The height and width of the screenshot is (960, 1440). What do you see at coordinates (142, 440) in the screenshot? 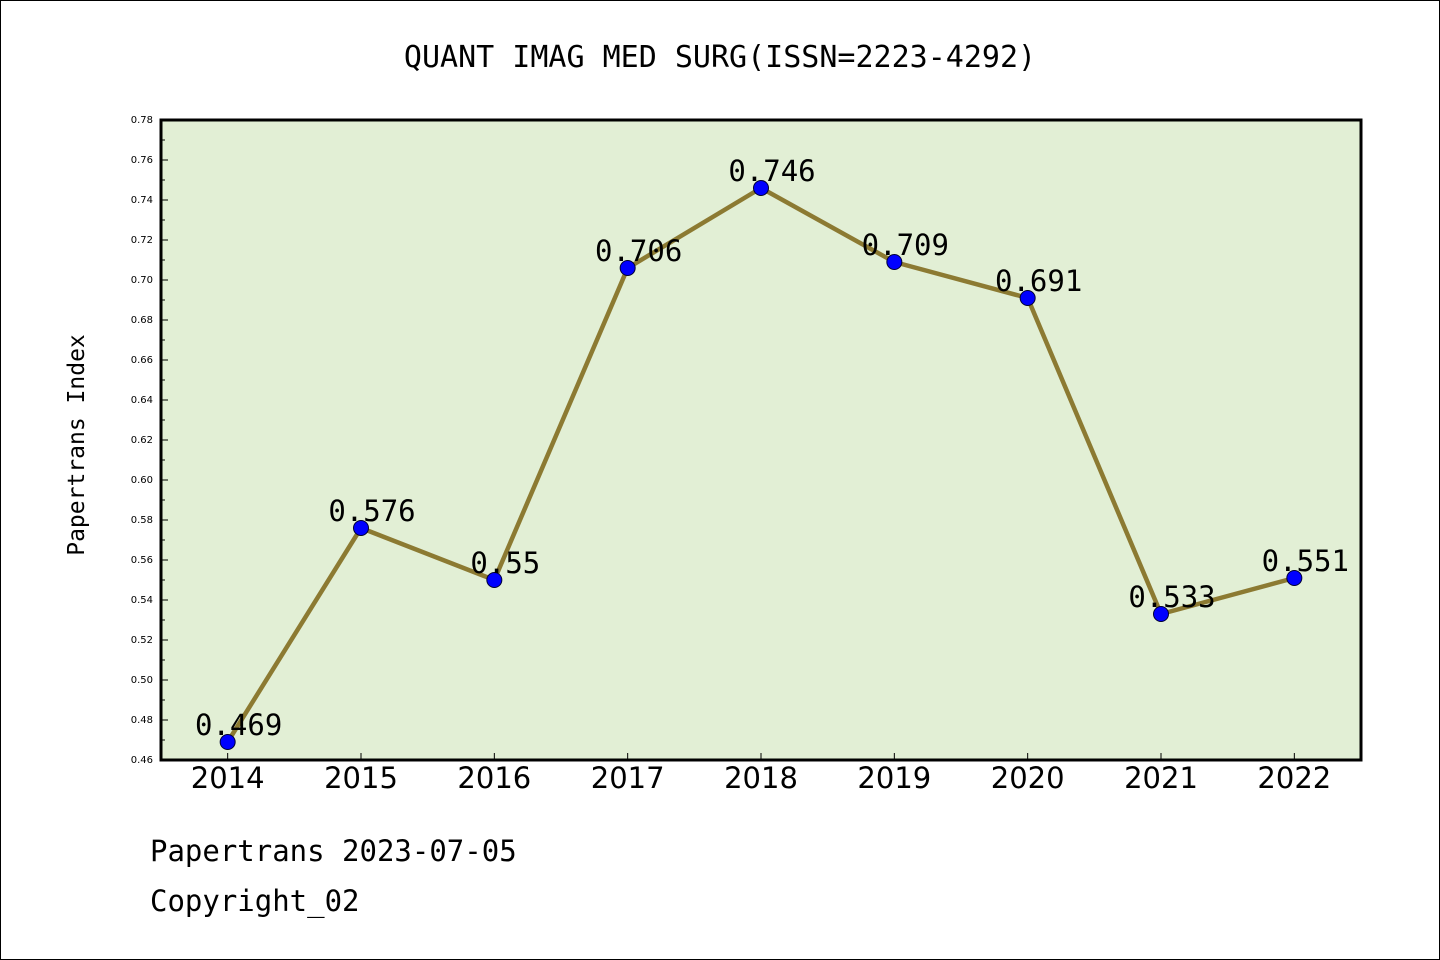
I see `y-tick-label: 0.62` at bounding box center [142, 440].